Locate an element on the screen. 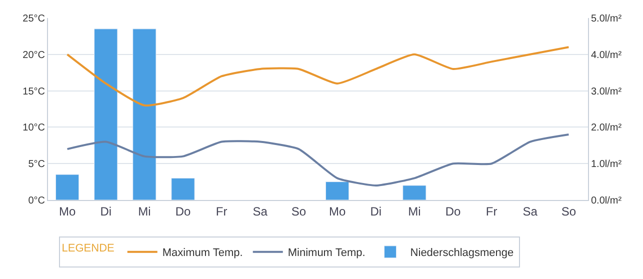 The height and width of the screenshot is (279, 643). y2-tick-label: 2.0l/m² is located at coordinates (606, 128).